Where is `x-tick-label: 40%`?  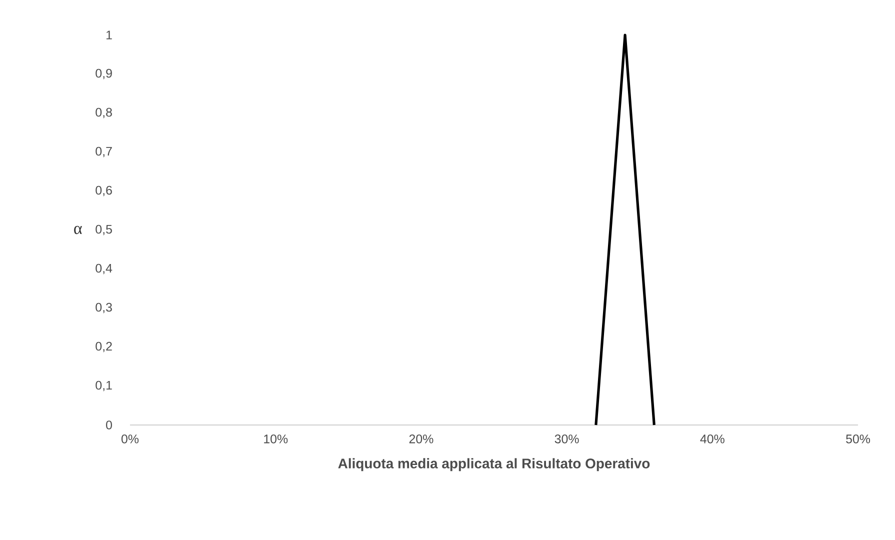 x-tick-label: 40% is located at coordinates (712, 439).